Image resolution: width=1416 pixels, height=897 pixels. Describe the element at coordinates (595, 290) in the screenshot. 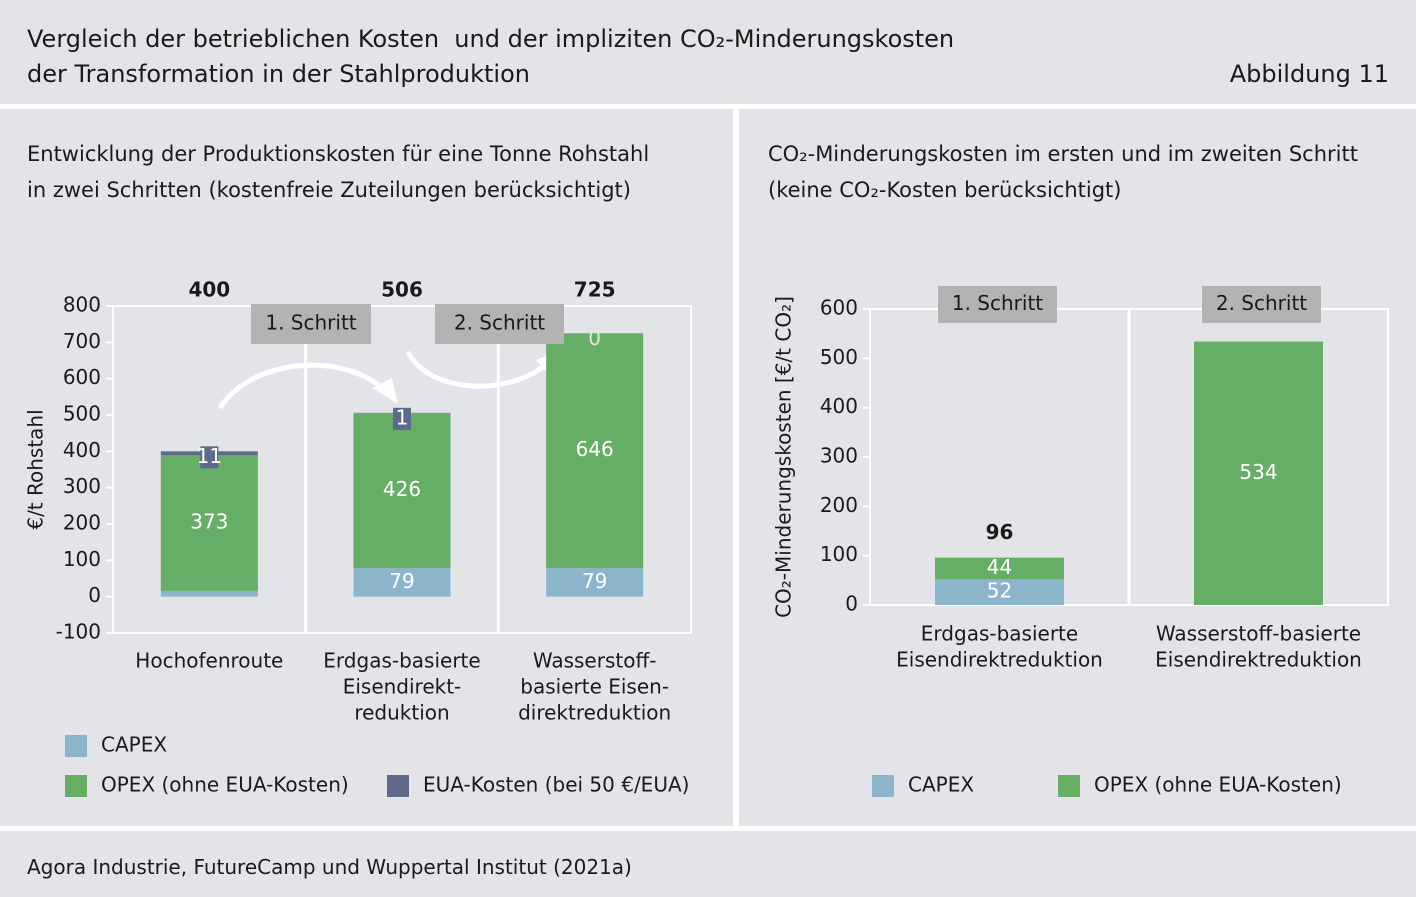

I see `total-label: 725` at that location.